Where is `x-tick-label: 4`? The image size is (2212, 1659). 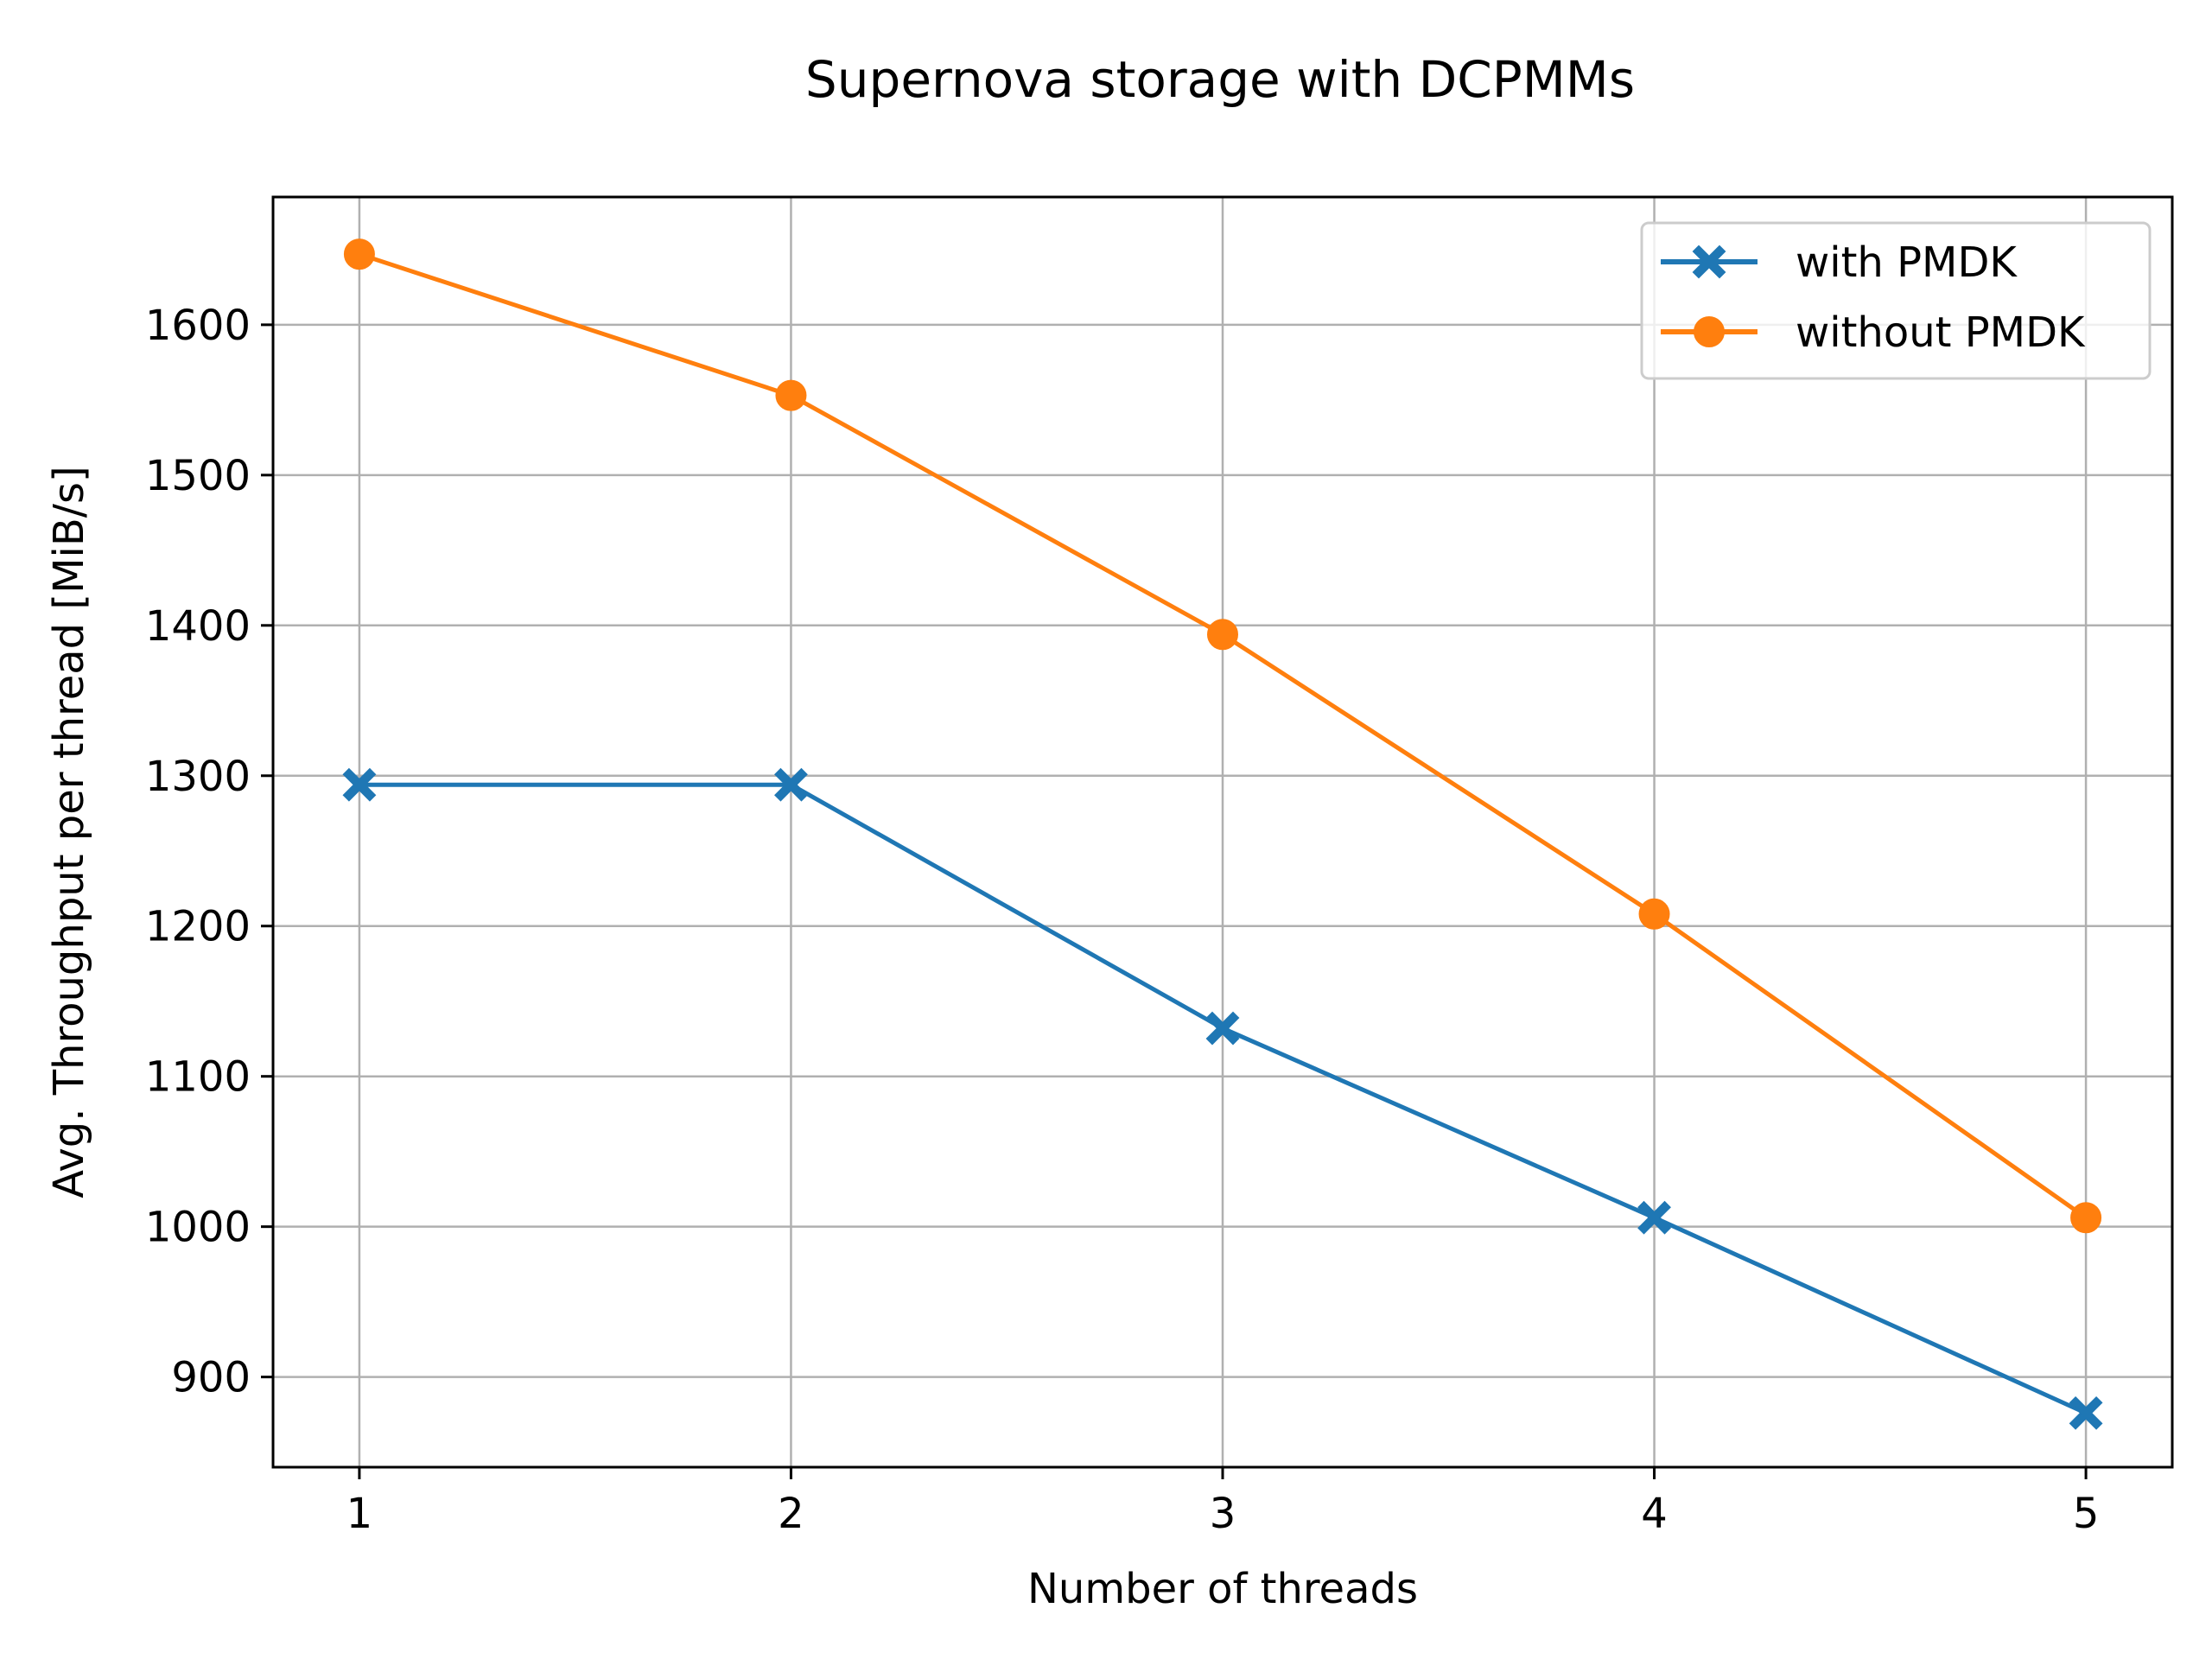 x-tick-label: 4 is located at coordinates (1654, 1514).